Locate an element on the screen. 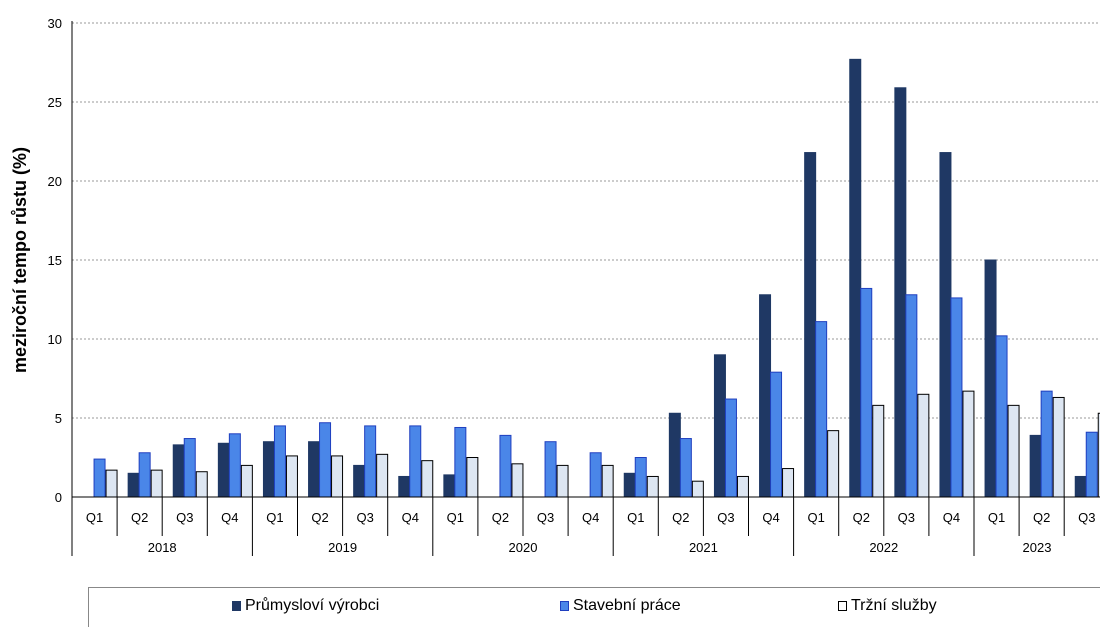 The image size is (1100, 627). x-tick-label-2: Q3 is located at coordinates (184, 517).